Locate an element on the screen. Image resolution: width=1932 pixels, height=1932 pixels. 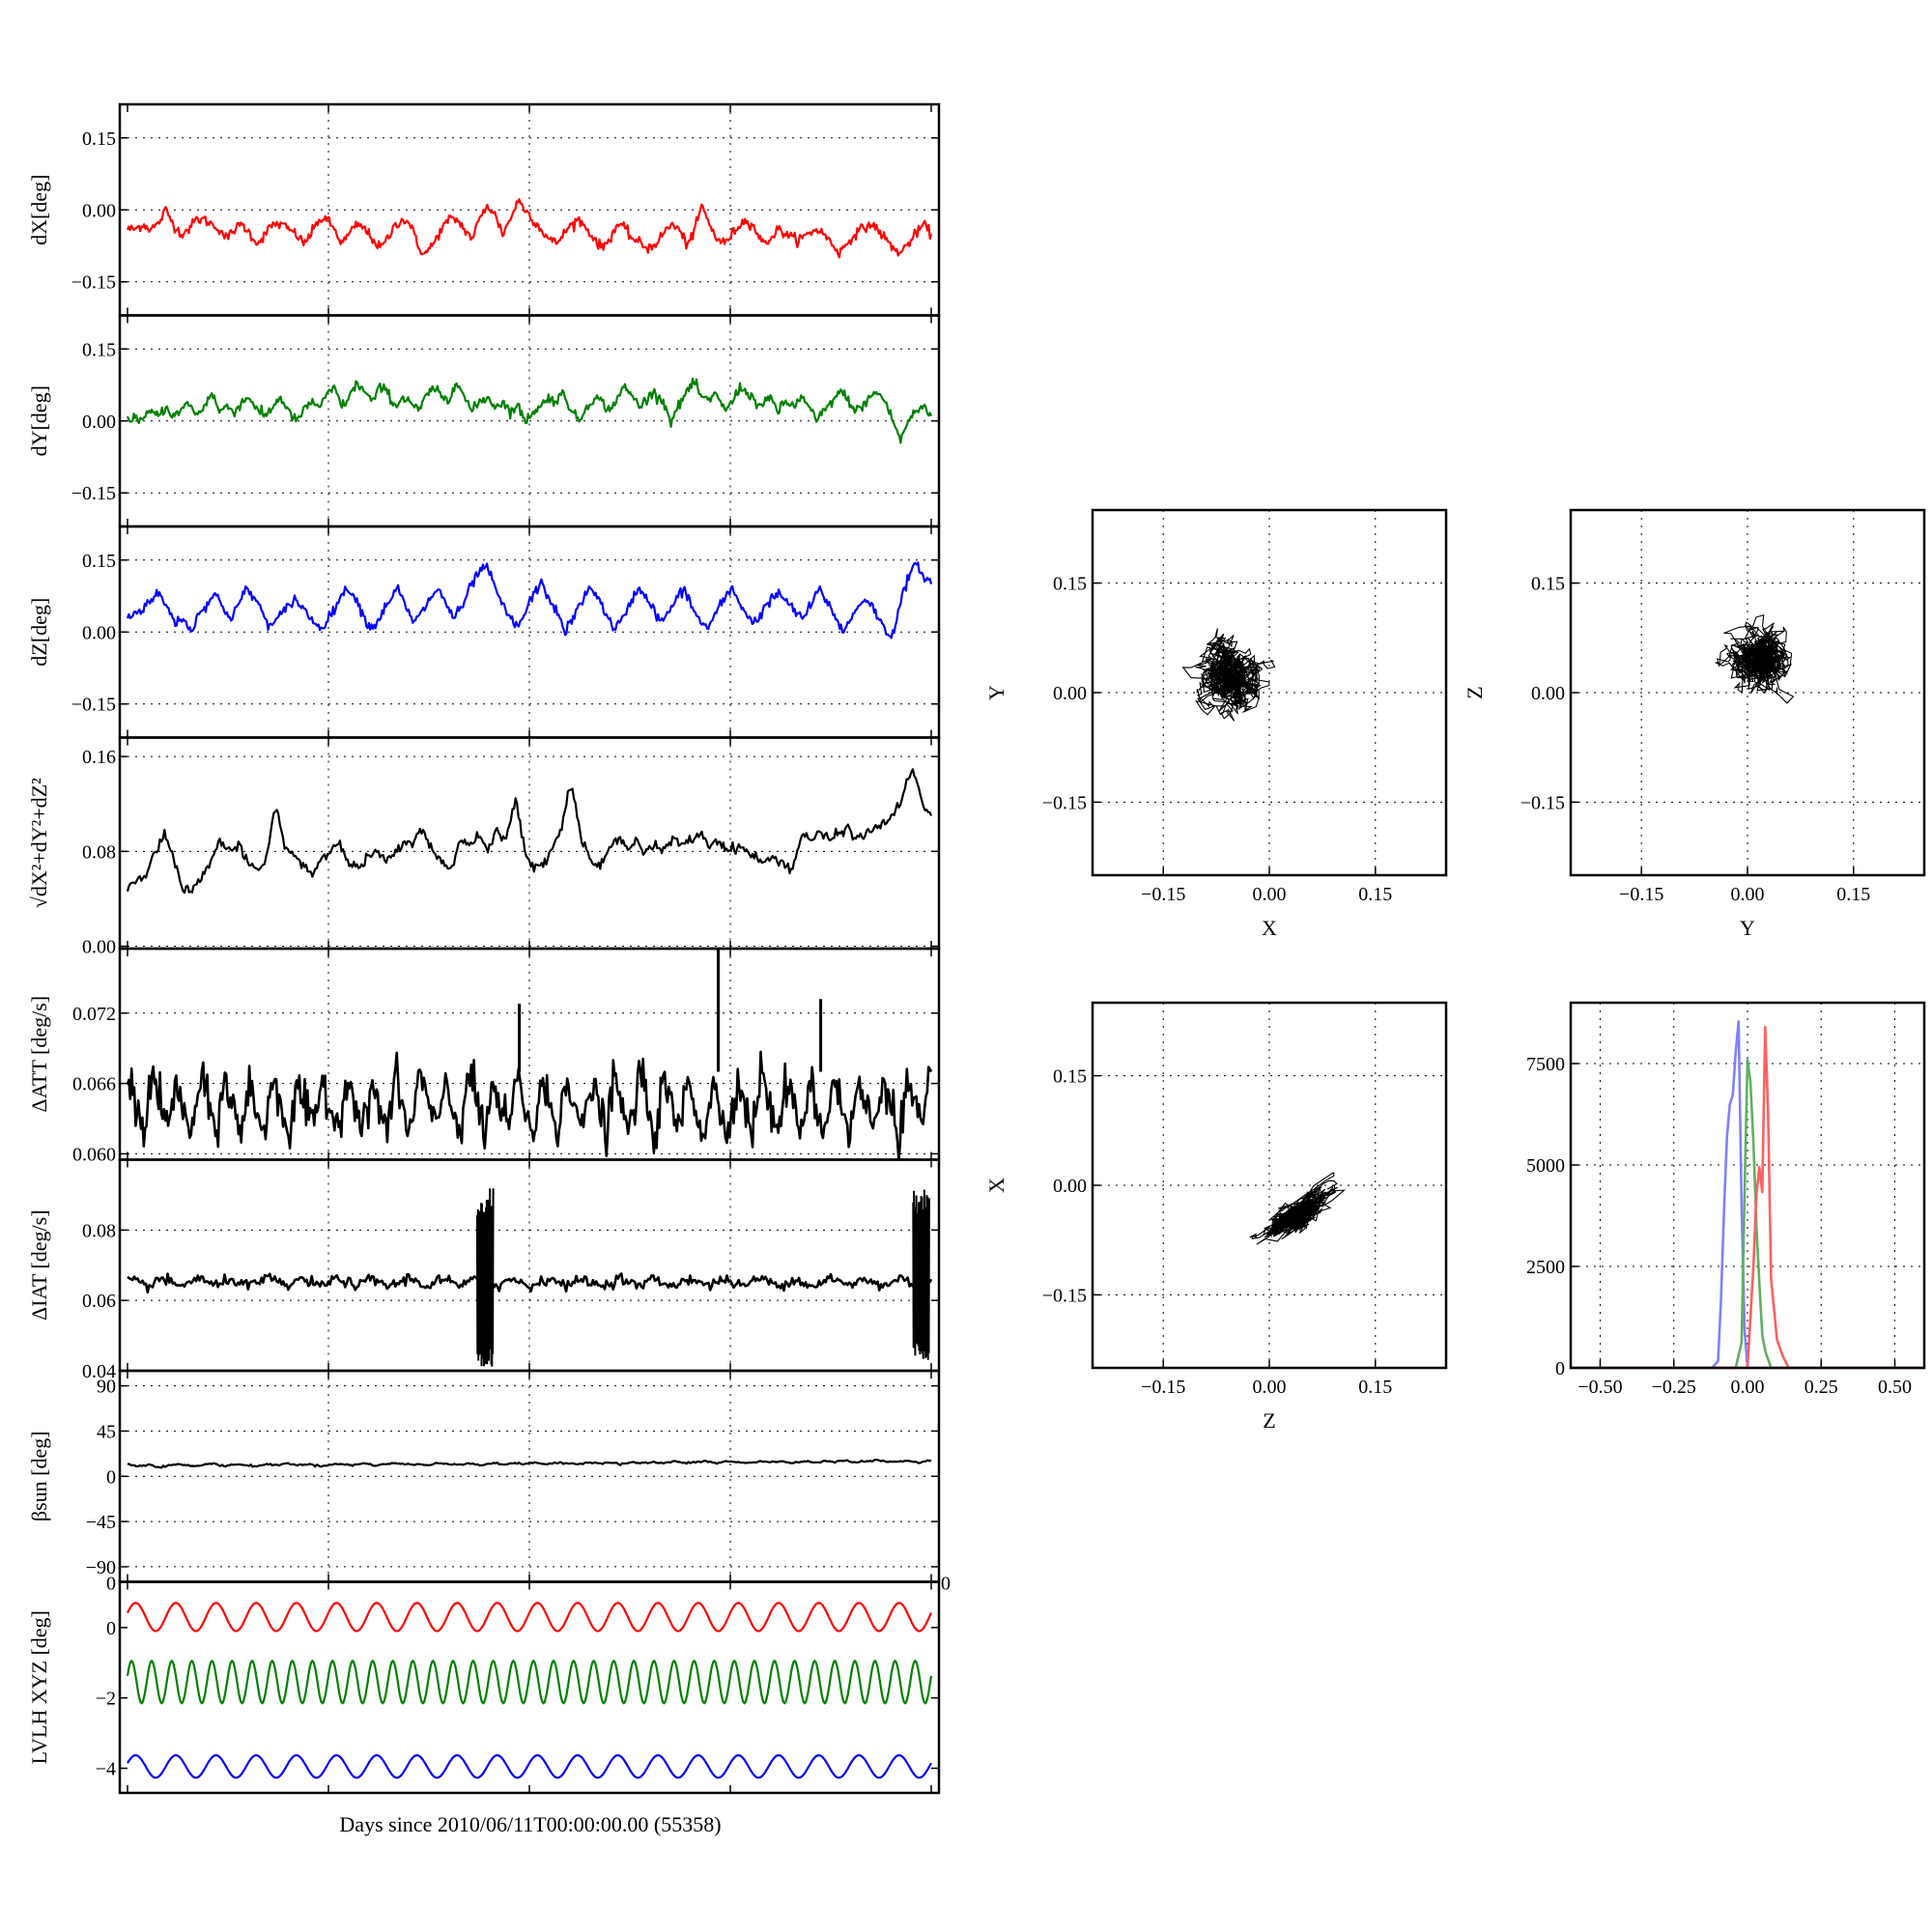
y-tick-label: 7500 is located at coordinates (1545, 1064).